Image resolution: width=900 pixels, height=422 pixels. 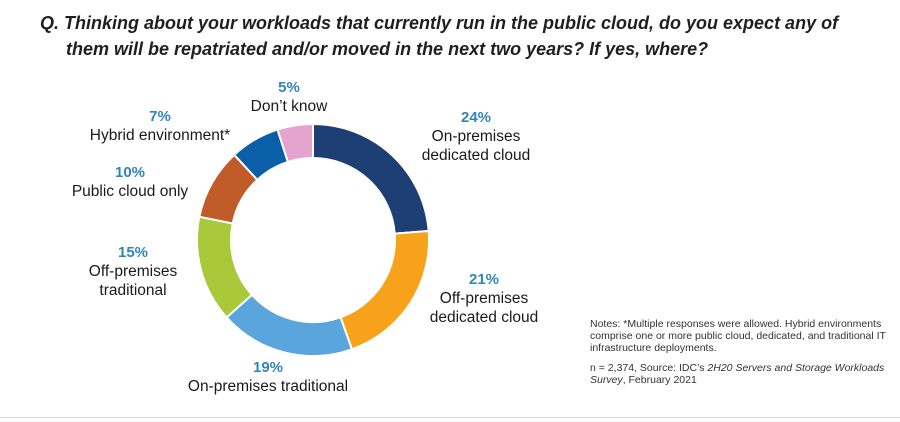 I want to click on slice-name: On-premises, so click(x=476, y=136).